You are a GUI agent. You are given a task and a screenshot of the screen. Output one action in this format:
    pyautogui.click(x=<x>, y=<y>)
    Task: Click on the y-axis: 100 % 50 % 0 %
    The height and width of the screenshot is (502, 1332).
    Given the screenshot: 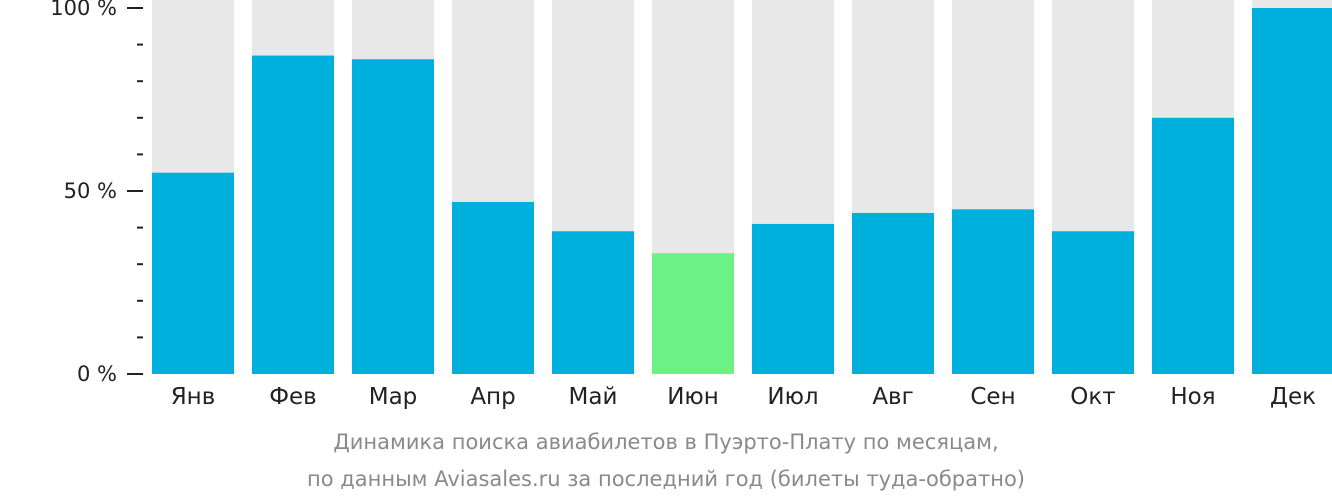 What is the action you would take?
    pyautogui.click(x=96, y=193)
    